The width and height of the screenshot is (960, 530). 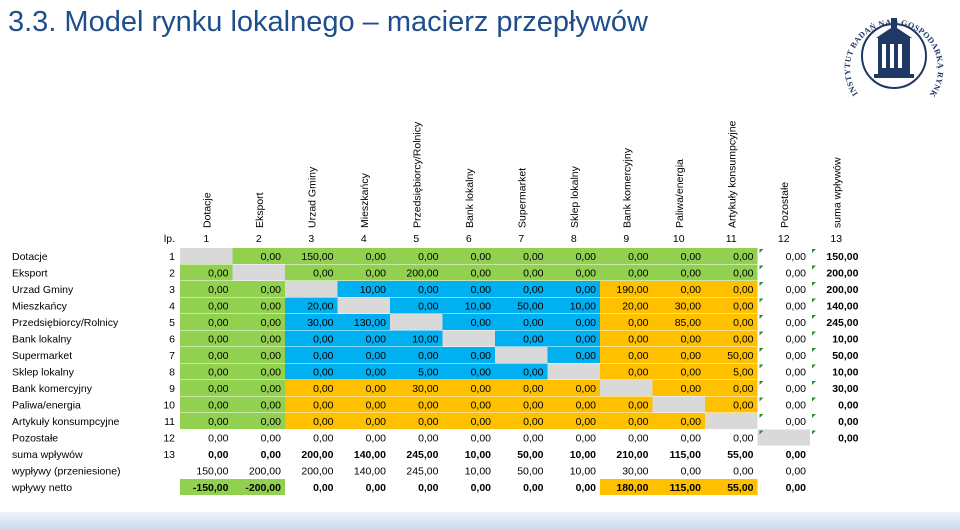 What do you see at coordinates (521, 239) in the screenshot?
I see `column-number-7: 7` at bounding box center [521, 239].